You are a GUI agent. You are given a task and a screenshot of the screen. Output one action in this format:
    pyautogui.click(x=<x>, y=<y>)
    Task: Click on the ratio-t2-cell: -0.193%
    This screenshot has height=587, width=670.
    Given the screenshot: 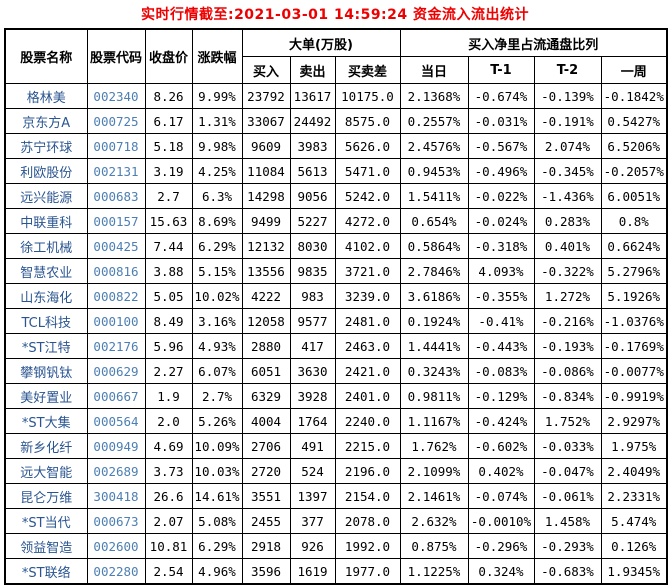 What is the action you would take?
    pyautogui.click(x=567, y=346)
    